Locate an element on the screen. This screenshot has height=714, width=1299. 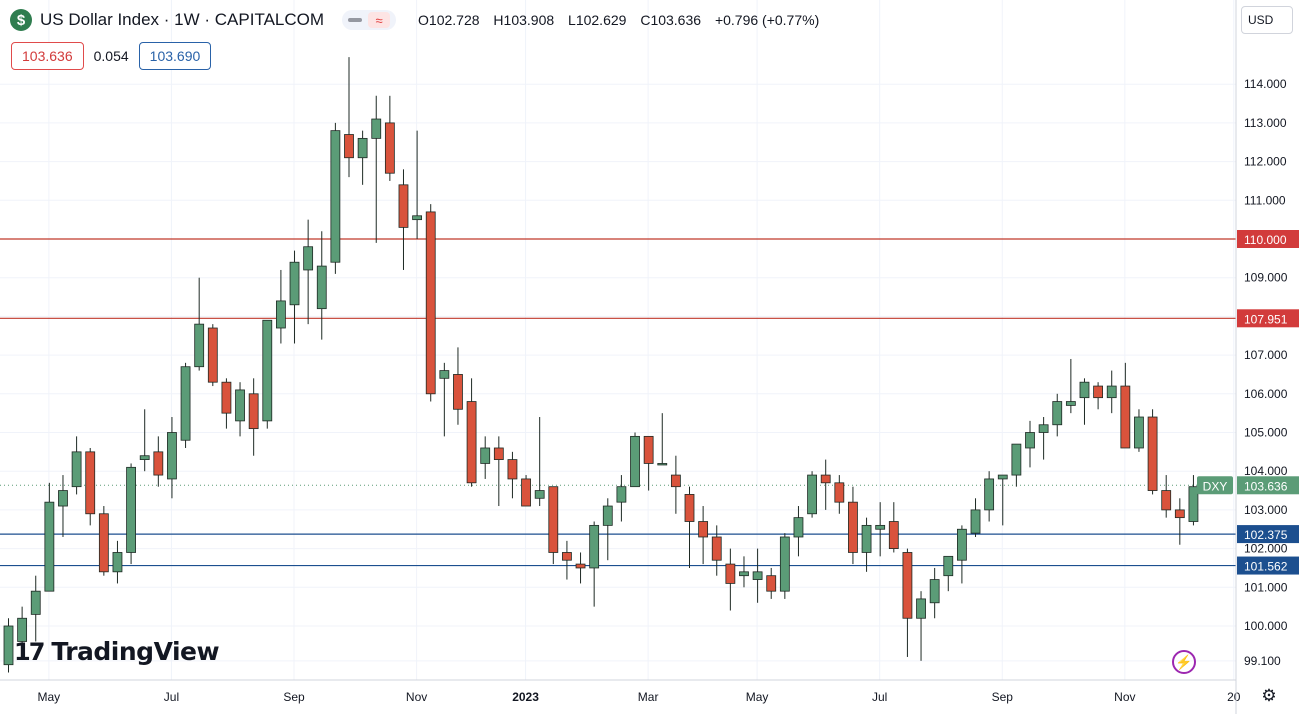
spread-value: 0.054 is located at coordinates (111, 56).